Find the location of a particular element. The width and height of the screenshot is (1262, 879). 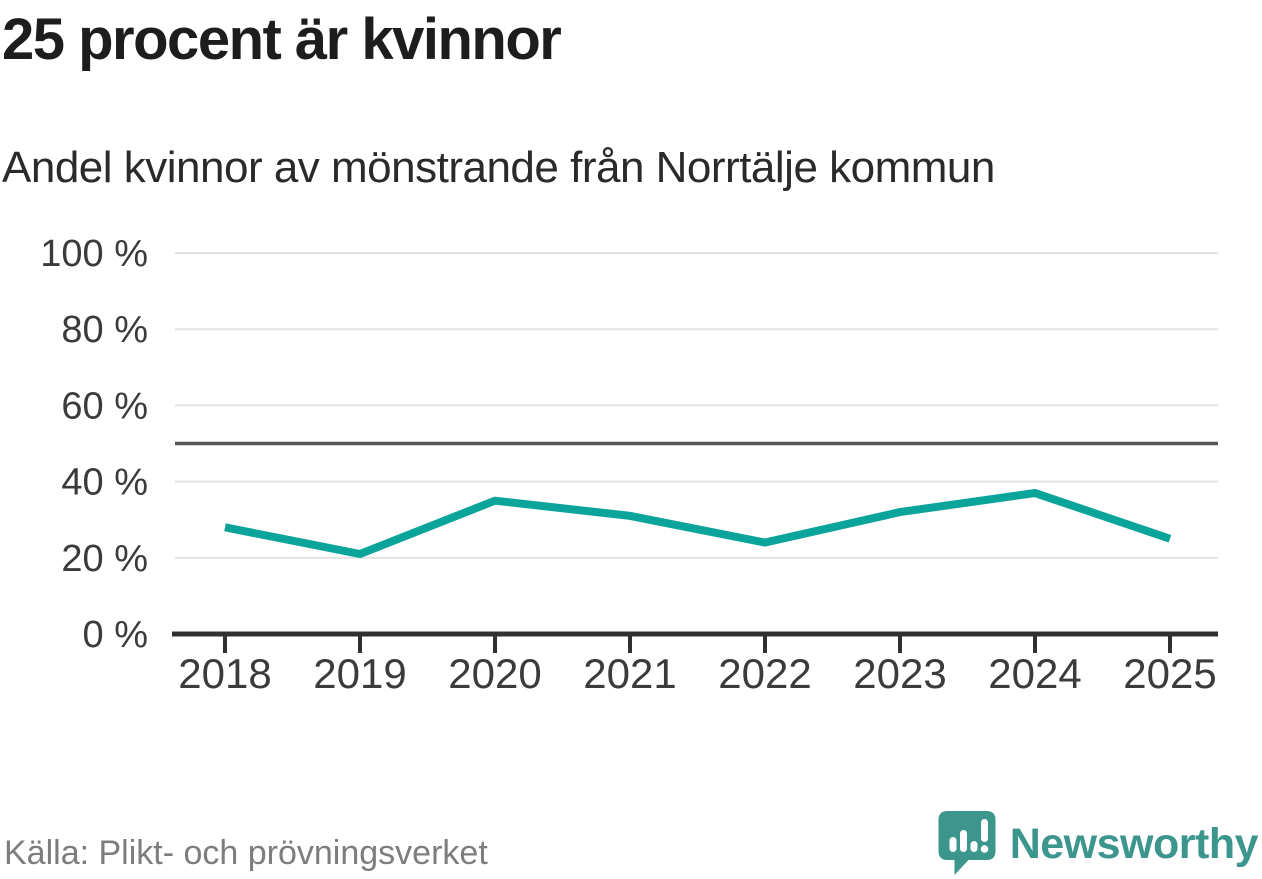

x-tick-label: 2020 is located at coordinates (494, 673).